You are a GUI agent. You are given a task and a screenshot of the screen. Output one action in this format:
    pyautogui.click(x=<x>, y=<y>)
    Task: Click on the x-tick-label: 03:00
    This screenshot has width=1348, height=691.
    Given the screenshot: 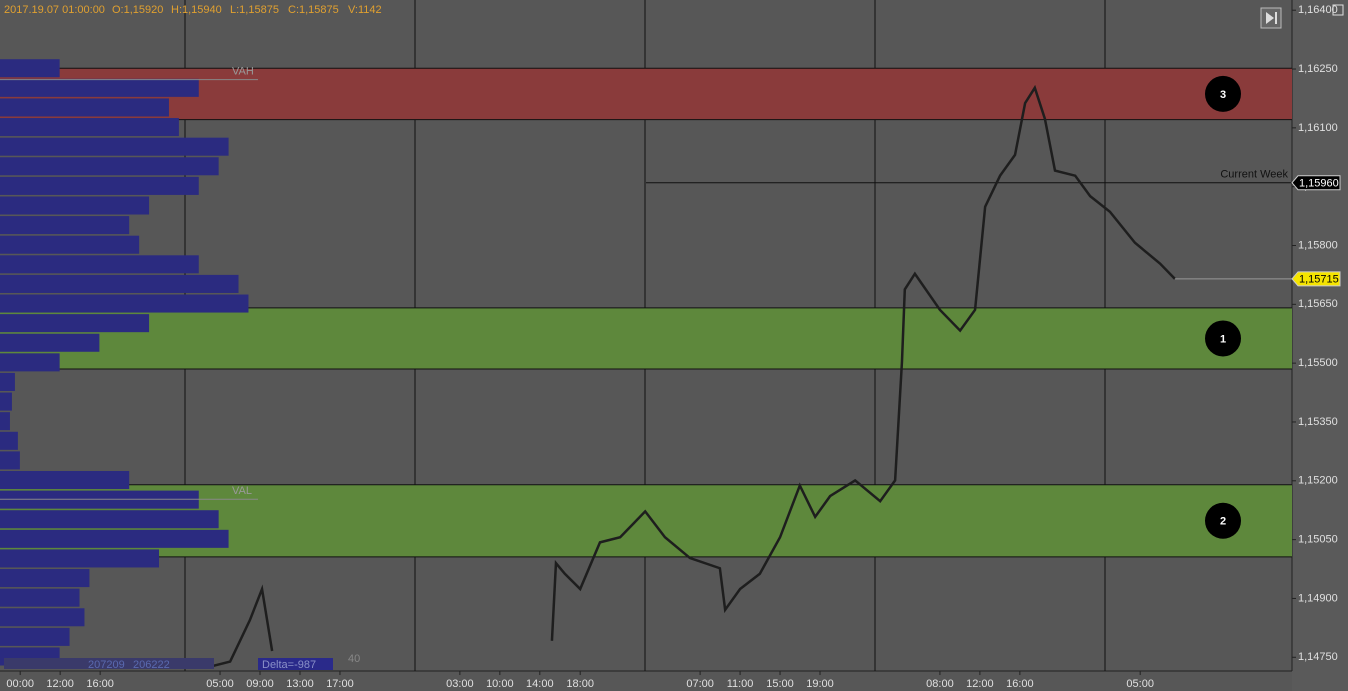 What is the action you would take?
    pyautogui.click(x=460, y=684)
    